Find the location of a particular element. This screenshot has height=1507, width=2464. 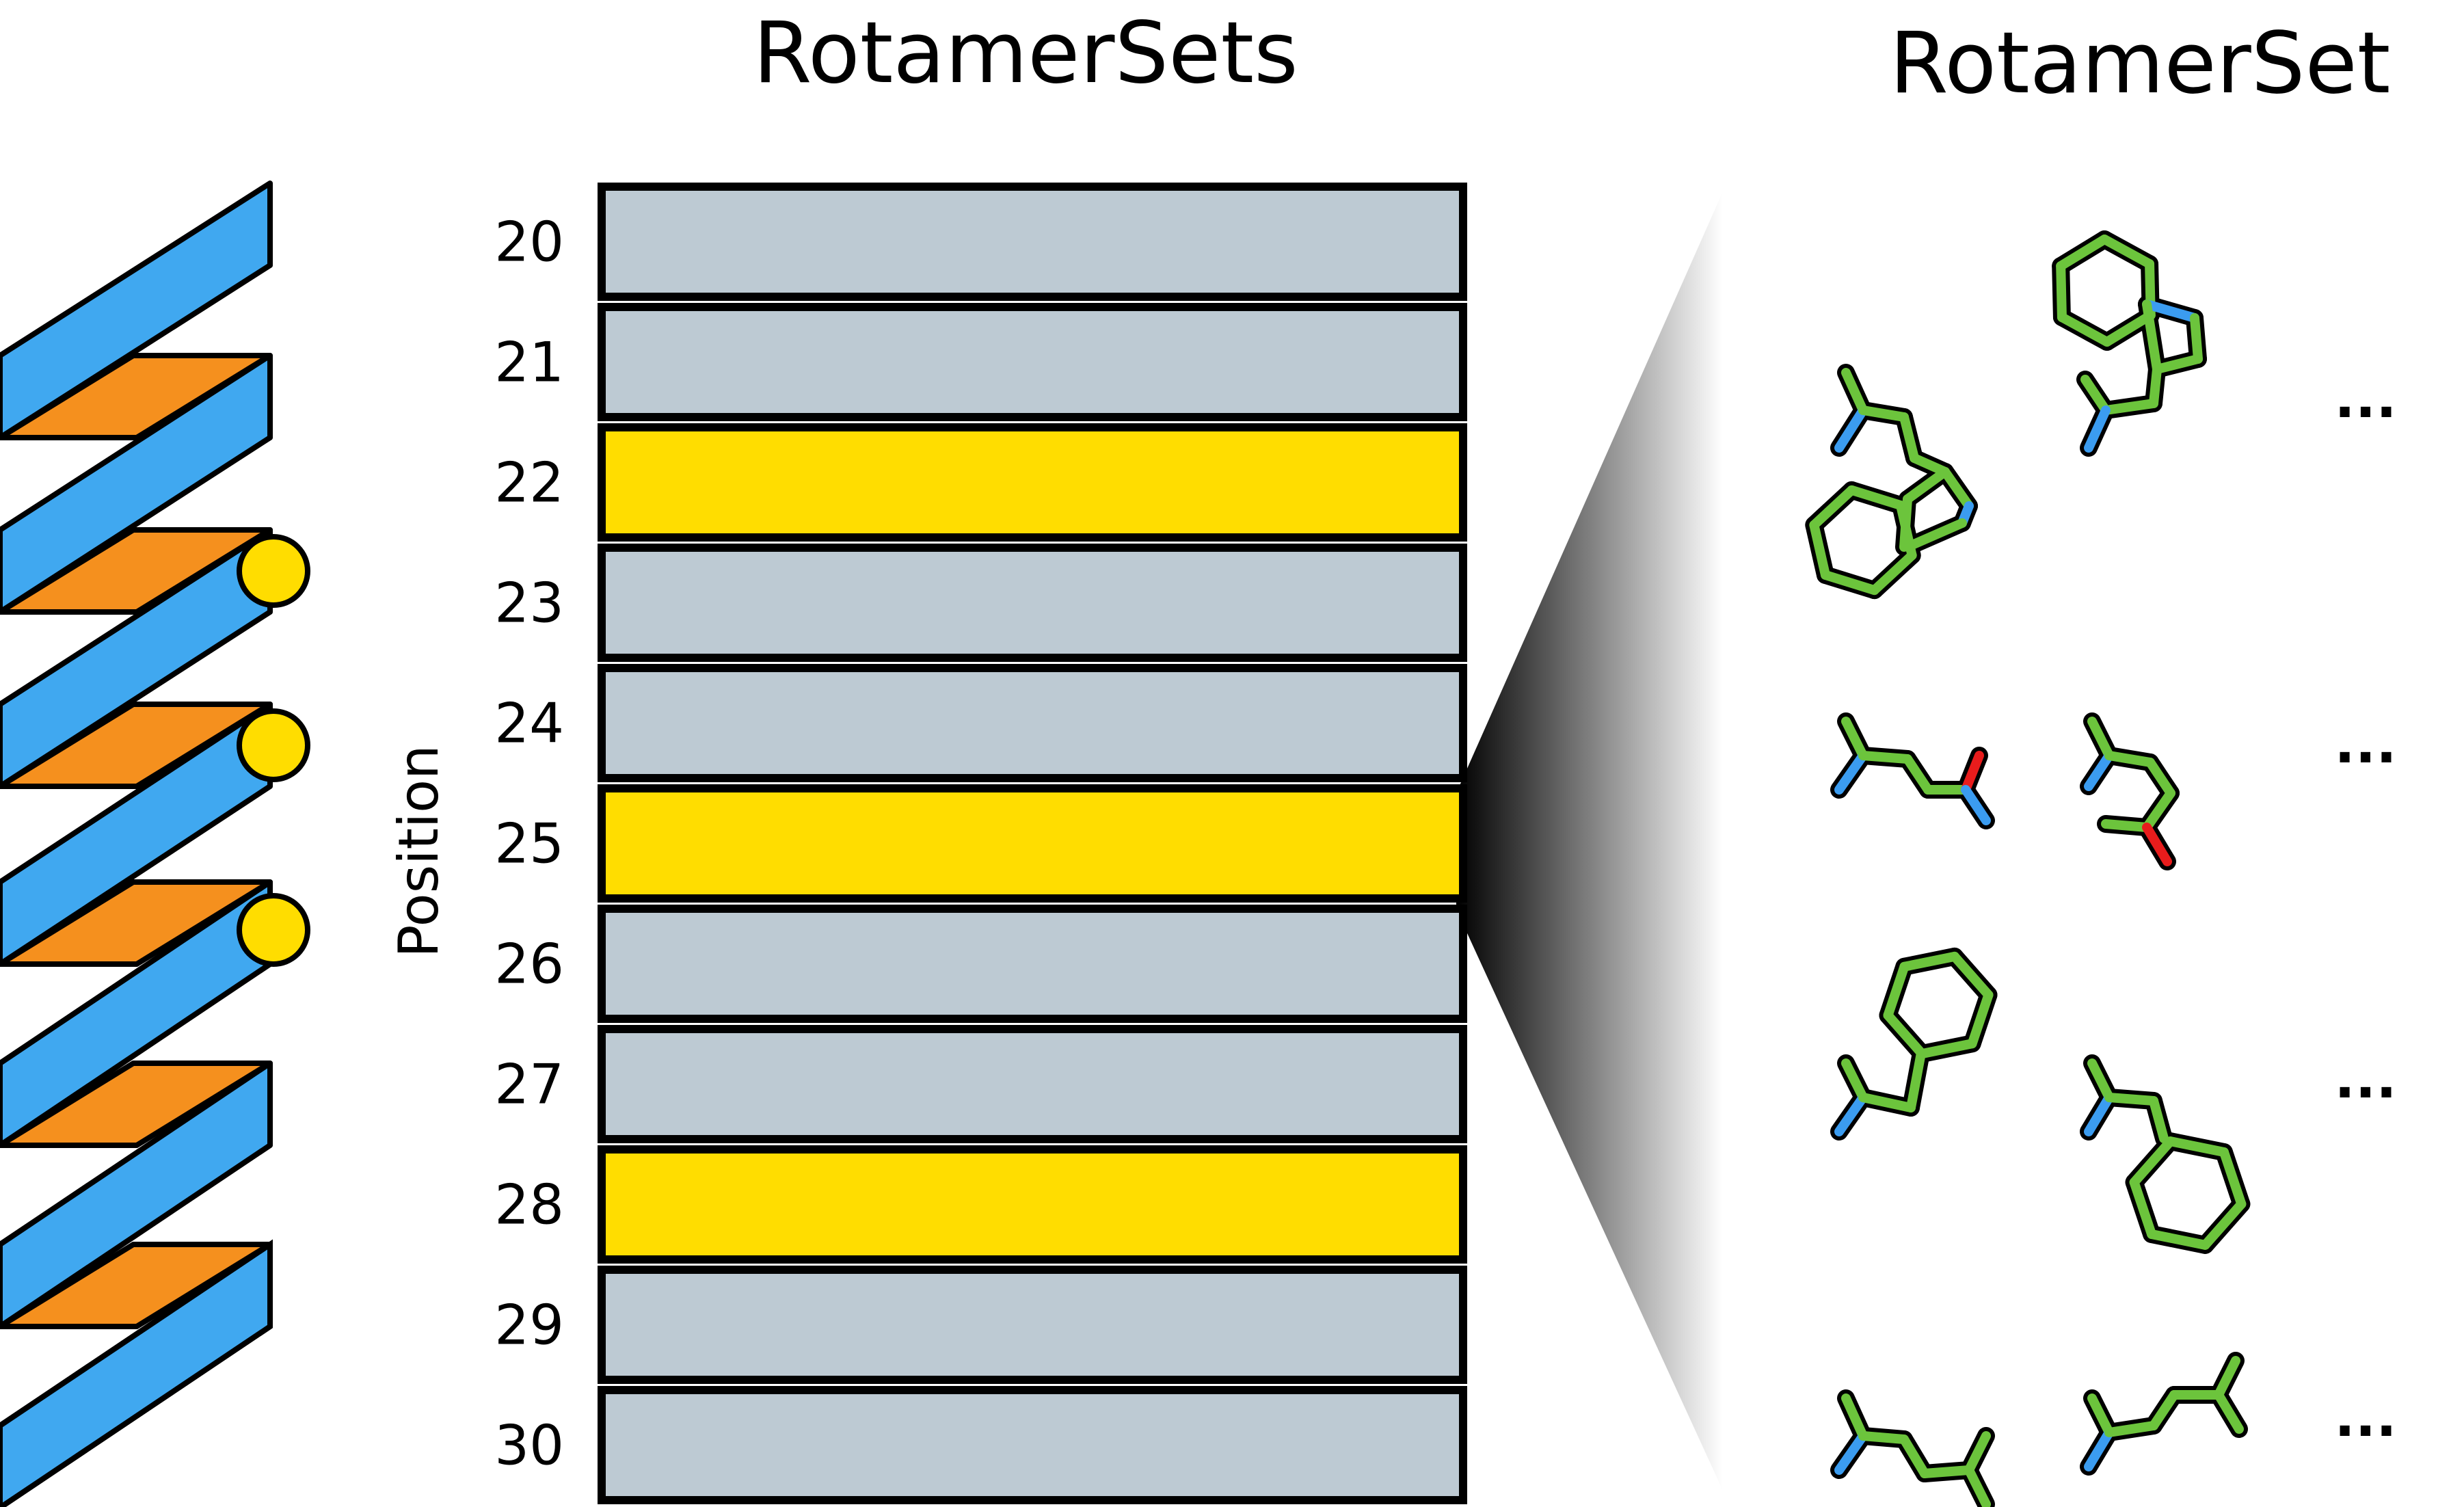

rotamer-sets-title: RotamerSets is located at coordinates (1025, 54).